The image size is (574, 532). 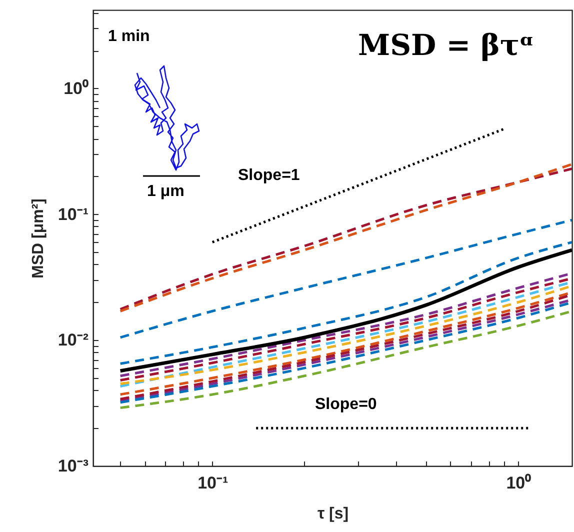 What do you see at coordinates (165, 192) in the screenshot?
I see `annotation: 1 μm` at bounding box center [165, 192].